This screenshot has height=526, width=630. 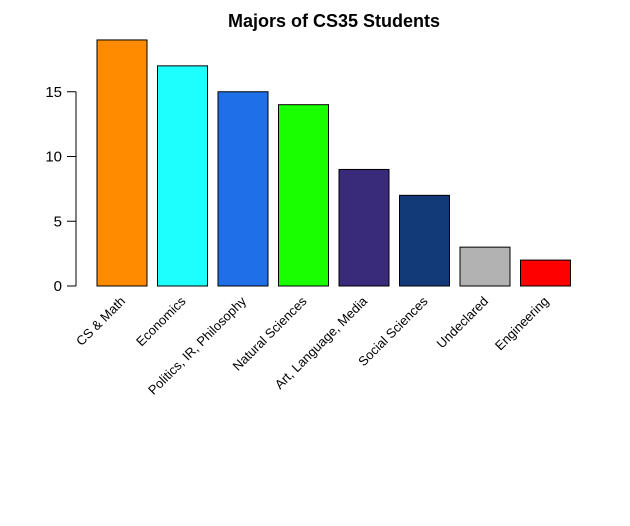 What do you see at coordinates (53, 157) in the screenshot?
I see `y-tick-label: 10` at bounding box center [53, 157].